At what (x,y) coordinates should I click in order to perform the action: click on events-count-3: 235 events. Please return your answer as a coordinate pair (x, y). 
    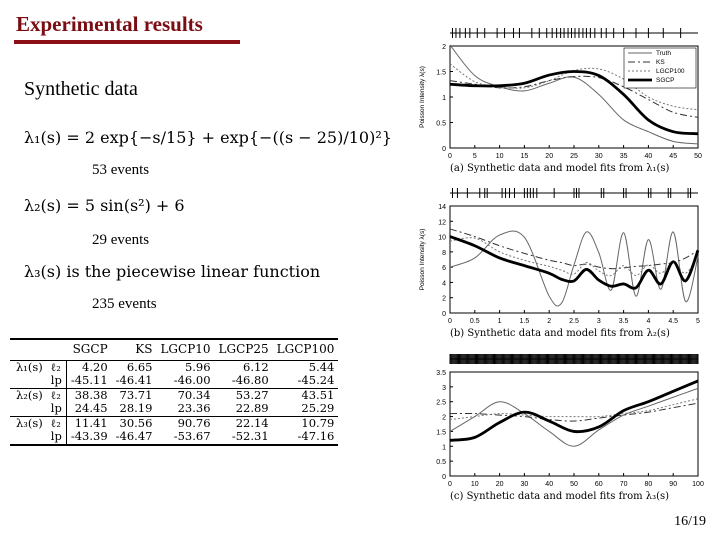
    Looking at the image, I should click on (124, 304).